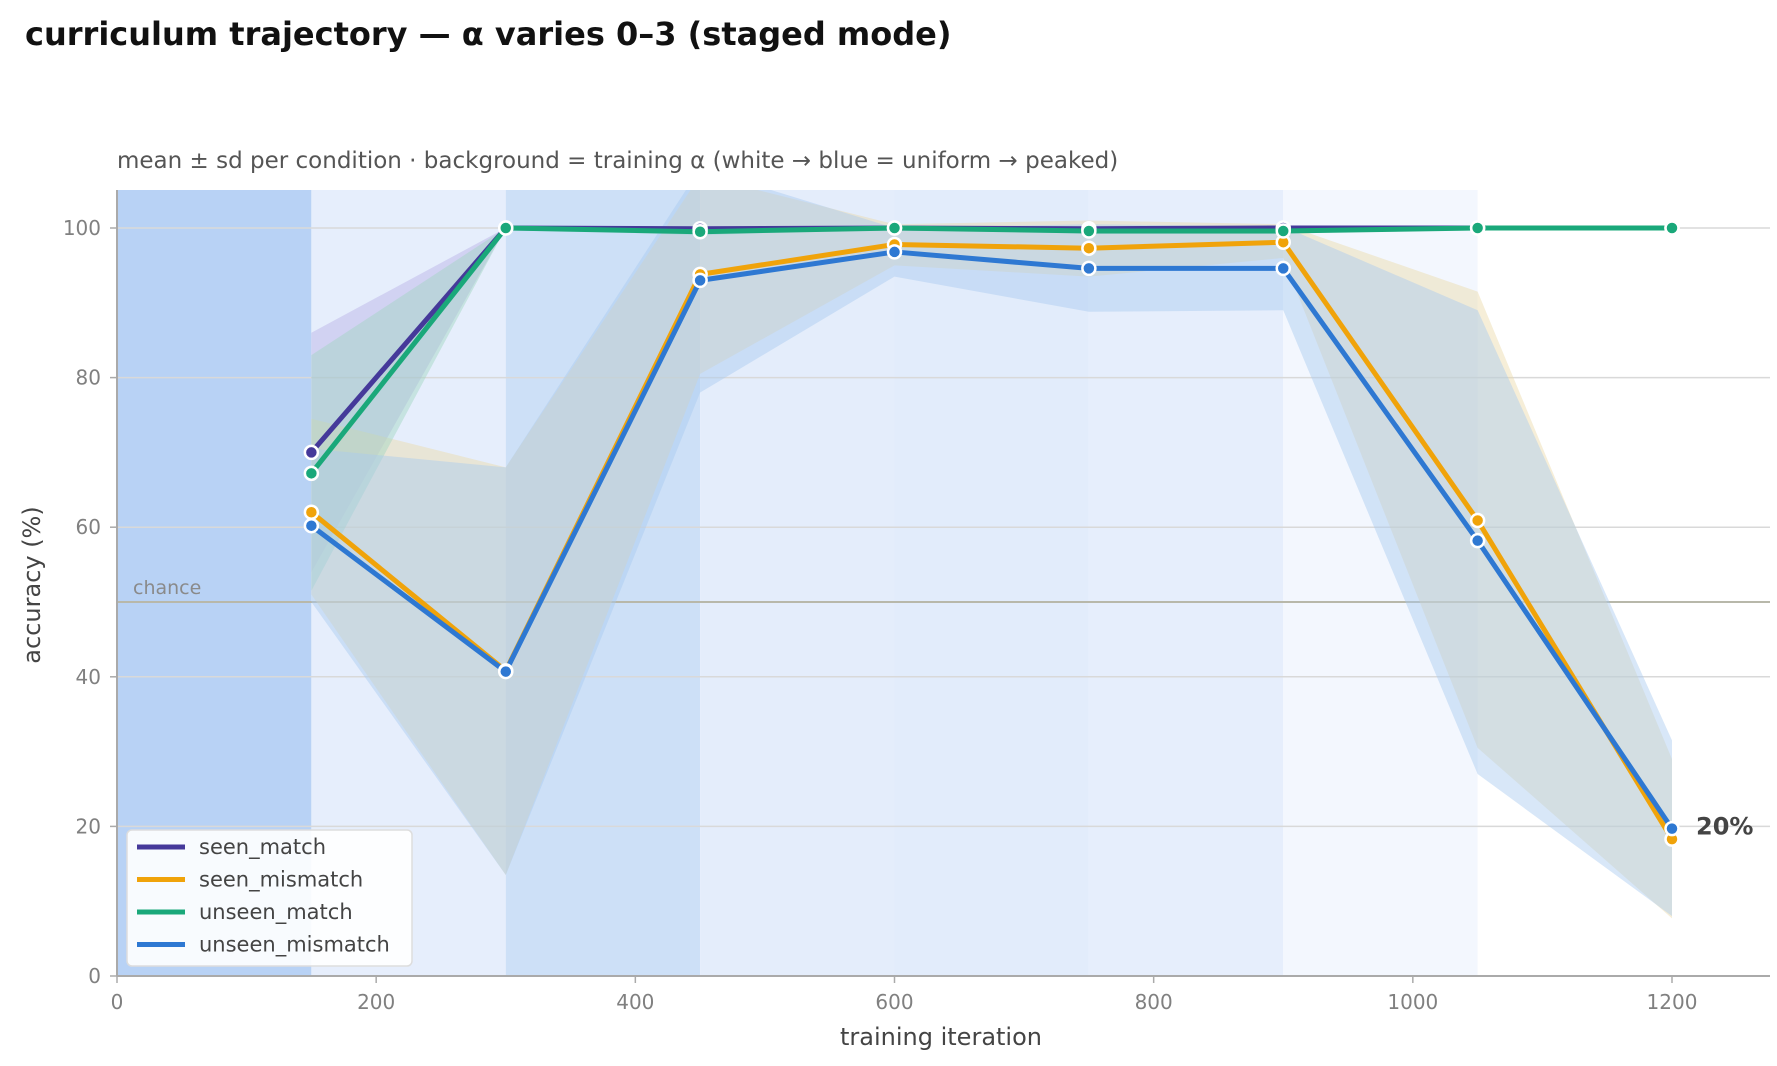 The height and width of the screenshot is (1066, 1777). What do you see at coordinates (32, 584) in the screenshot?
I see `y-axis-label: accuracy (%)` at bounding box center [32, 584].